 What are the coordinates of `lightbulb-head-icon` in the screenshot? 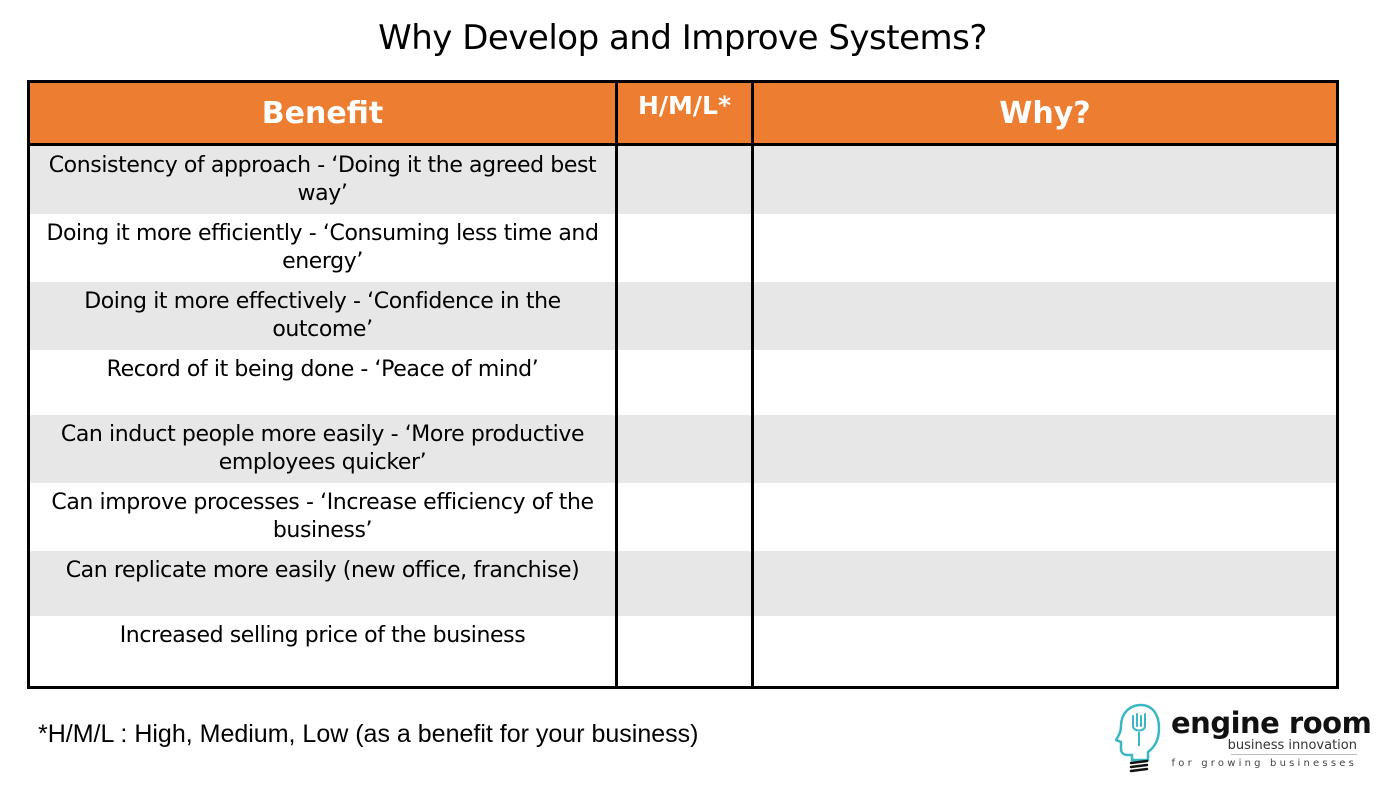 It's located at (1138, 738).